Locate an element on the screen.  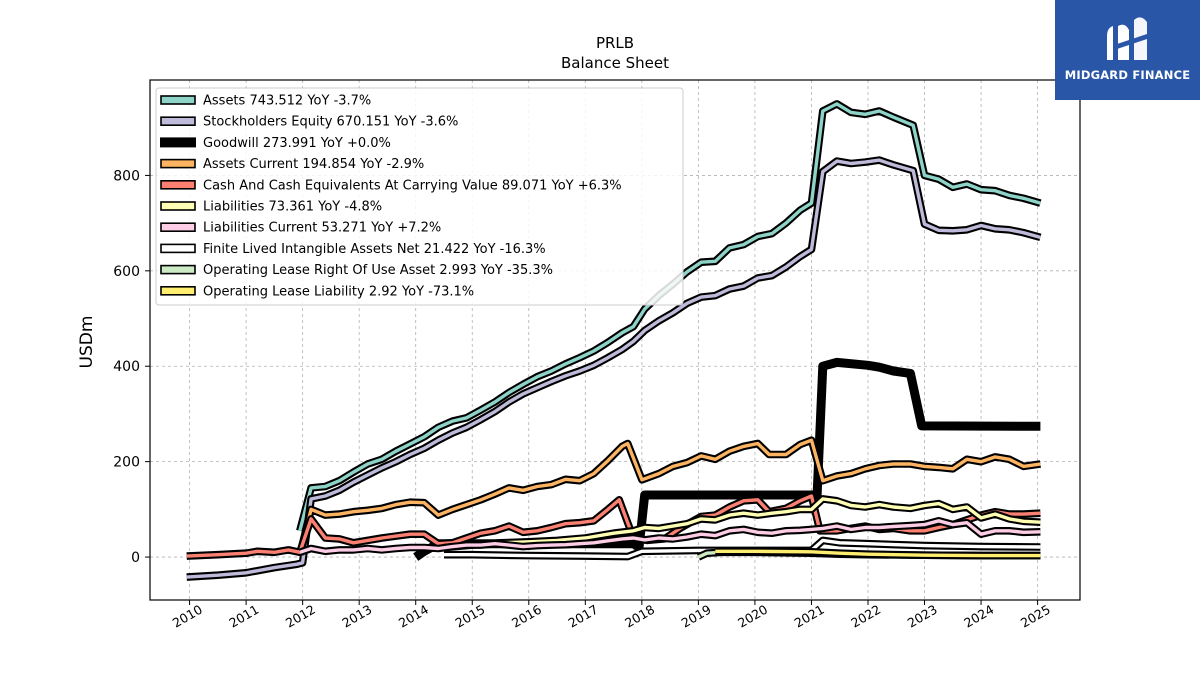
x-tick-label: 2017 is located at coordinates (583, 616).